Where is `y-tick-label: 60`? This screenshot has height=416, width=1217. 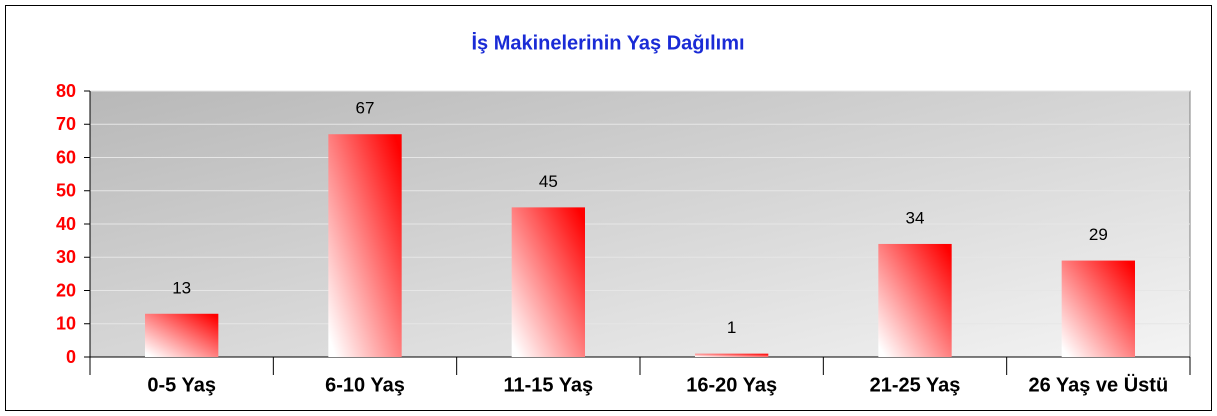
y-tick-label: 60 is located at coordinates (66, 157).